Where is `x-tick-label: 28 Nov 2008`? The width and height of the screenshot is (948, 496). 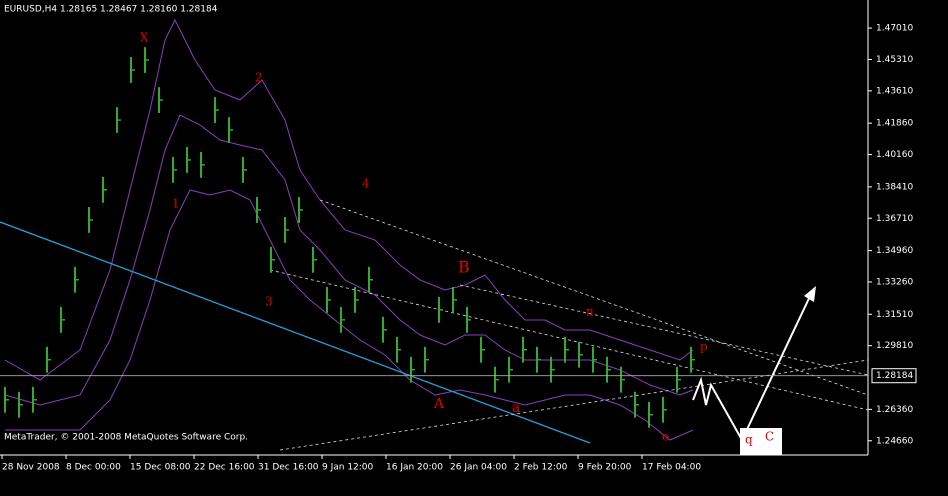 x-tick-label: 28 Nov 2008 is located at coordinates (31, 468).